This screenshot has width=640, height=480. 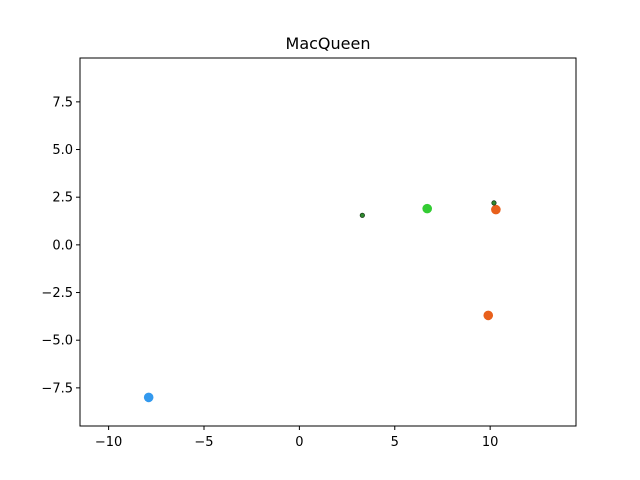 I want to click on chart-title: MacQueen, so click(x=328, y=43).